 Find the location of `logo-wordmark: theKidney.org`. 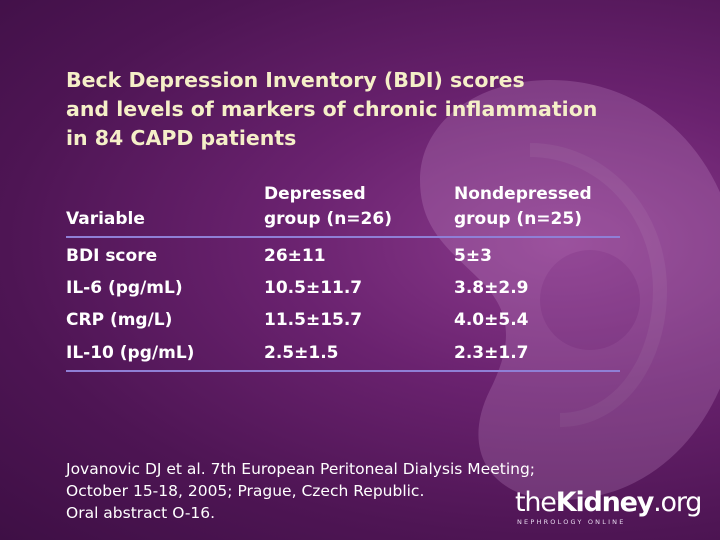

logo-wordmark: theKidney.org is located at coordinates (615, 503).